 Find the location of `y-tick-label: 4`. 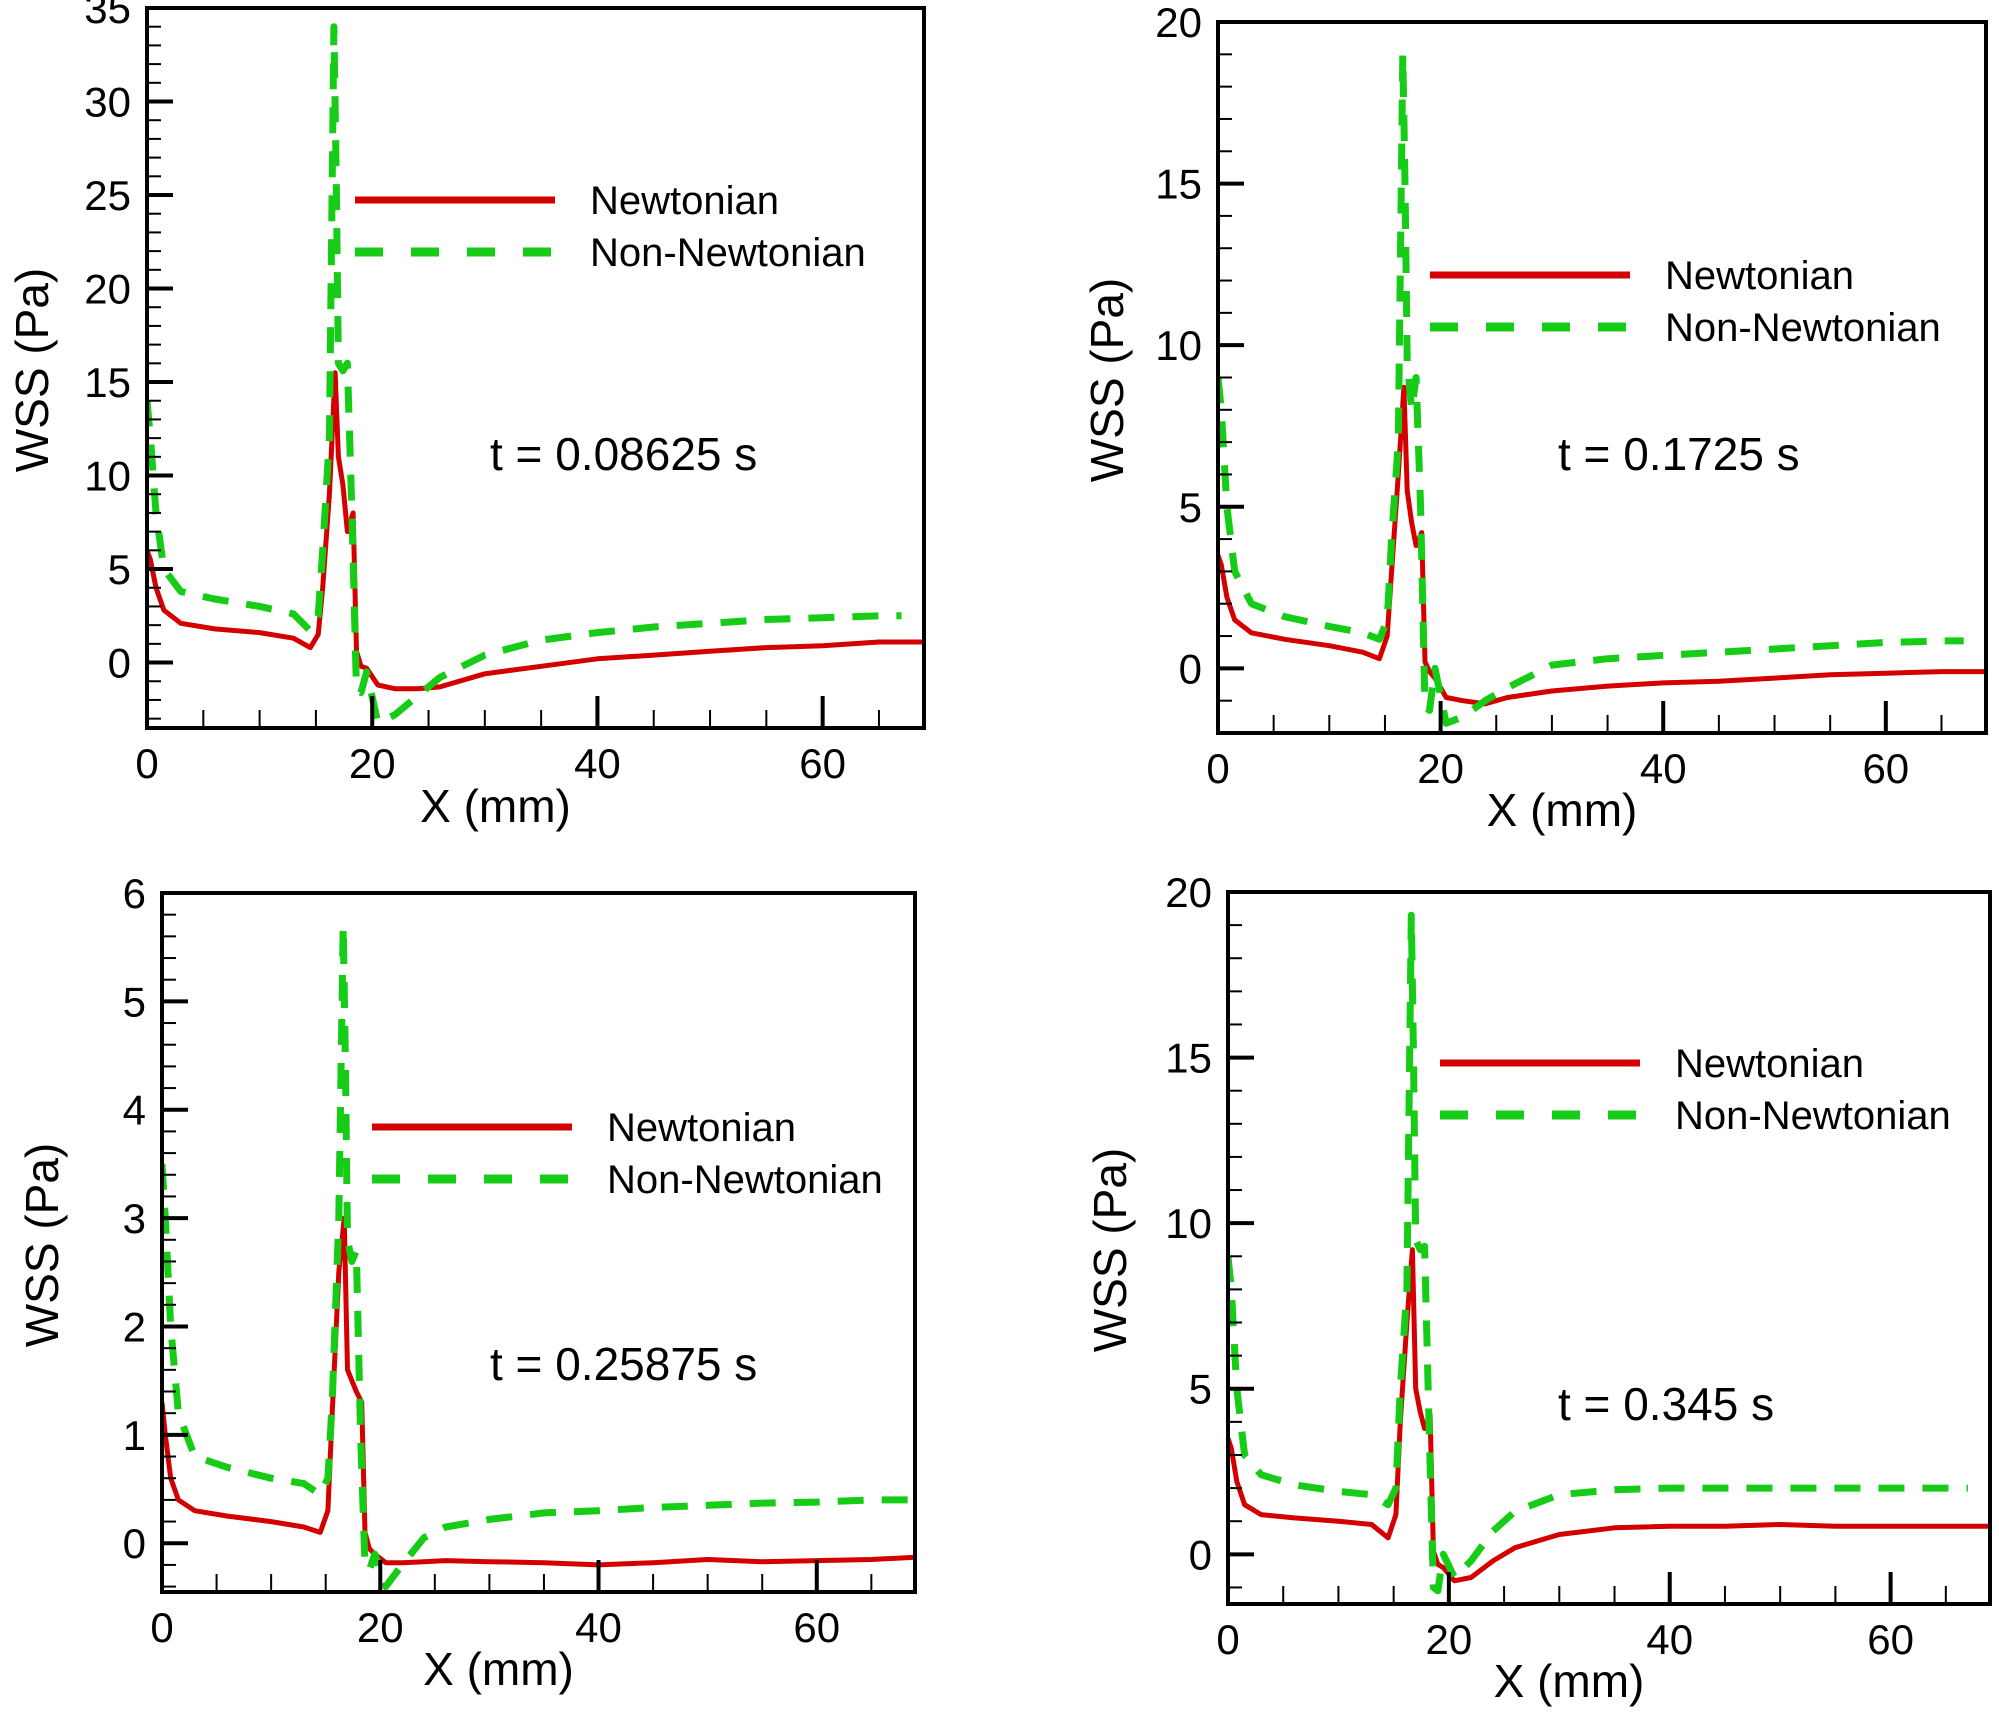

y-tick-label: 4 is located at coordinates (134, 1110).